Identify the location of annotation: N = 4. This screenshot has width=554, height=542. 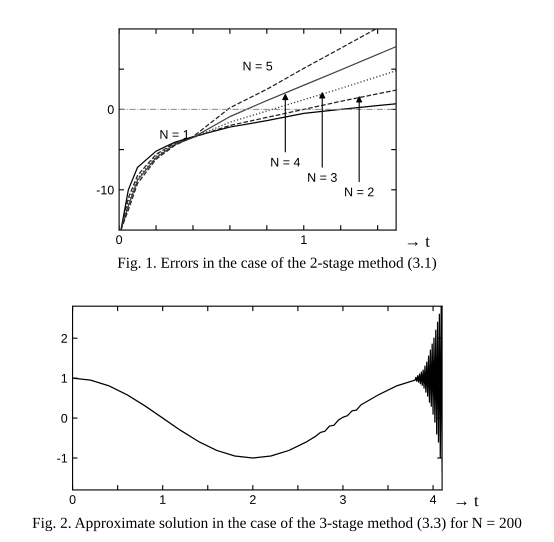
(285, 162).